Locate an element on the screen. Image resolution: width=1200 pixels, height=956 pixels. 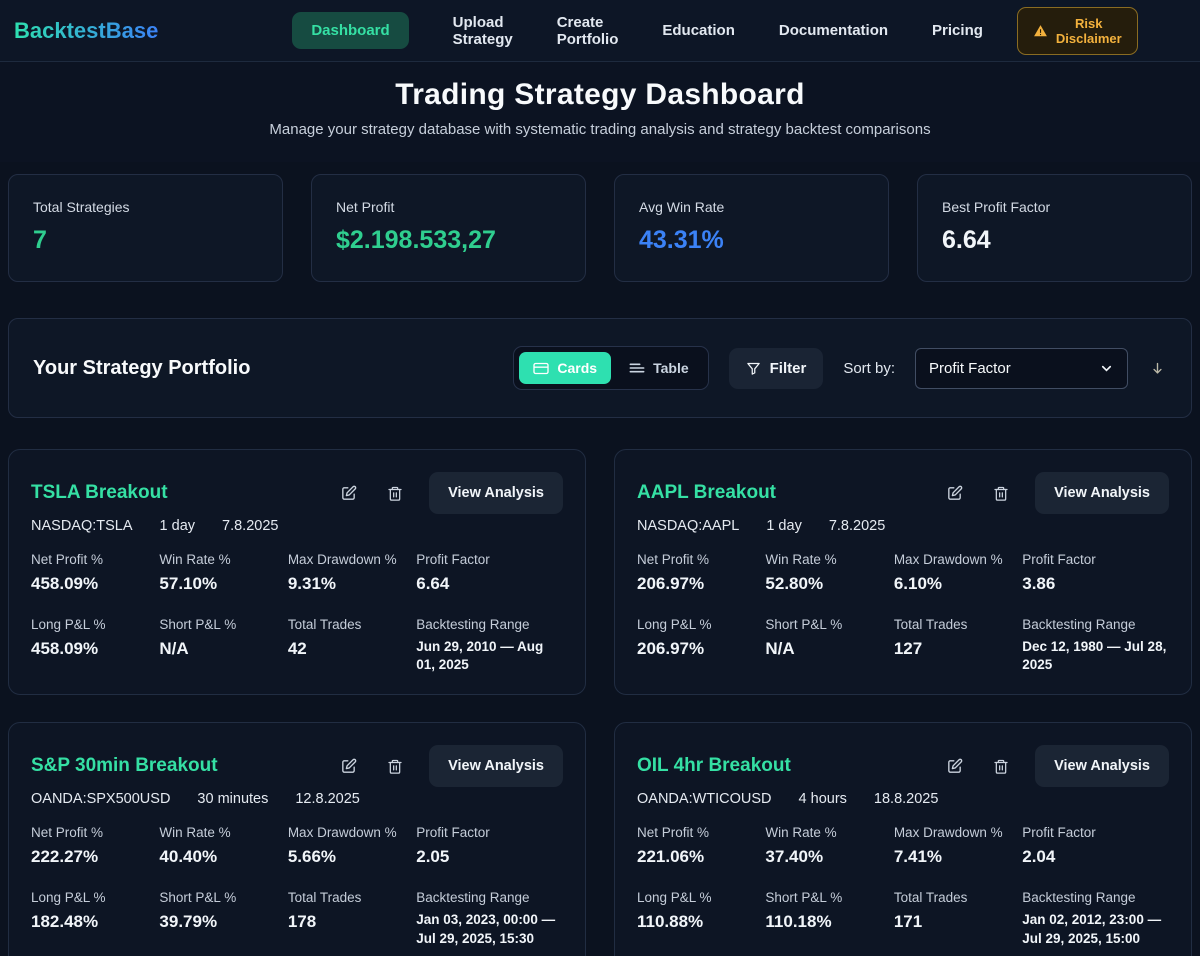
nav-item-education: Education is located at coordinates (698, 30).